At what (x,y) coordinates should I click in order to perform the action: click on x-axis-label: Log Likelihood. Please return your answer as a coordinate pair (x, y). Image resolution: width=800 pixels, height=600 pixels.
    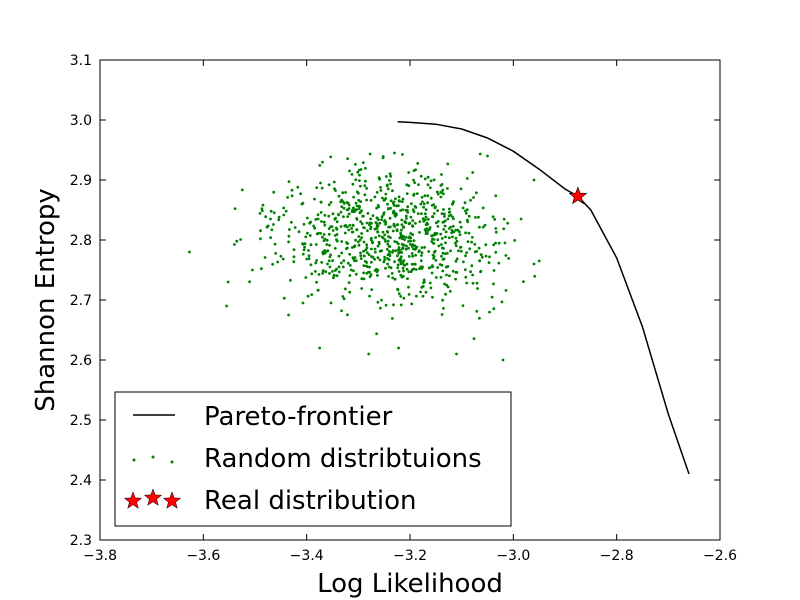
    Looking at the image, I should click on (410, 584).